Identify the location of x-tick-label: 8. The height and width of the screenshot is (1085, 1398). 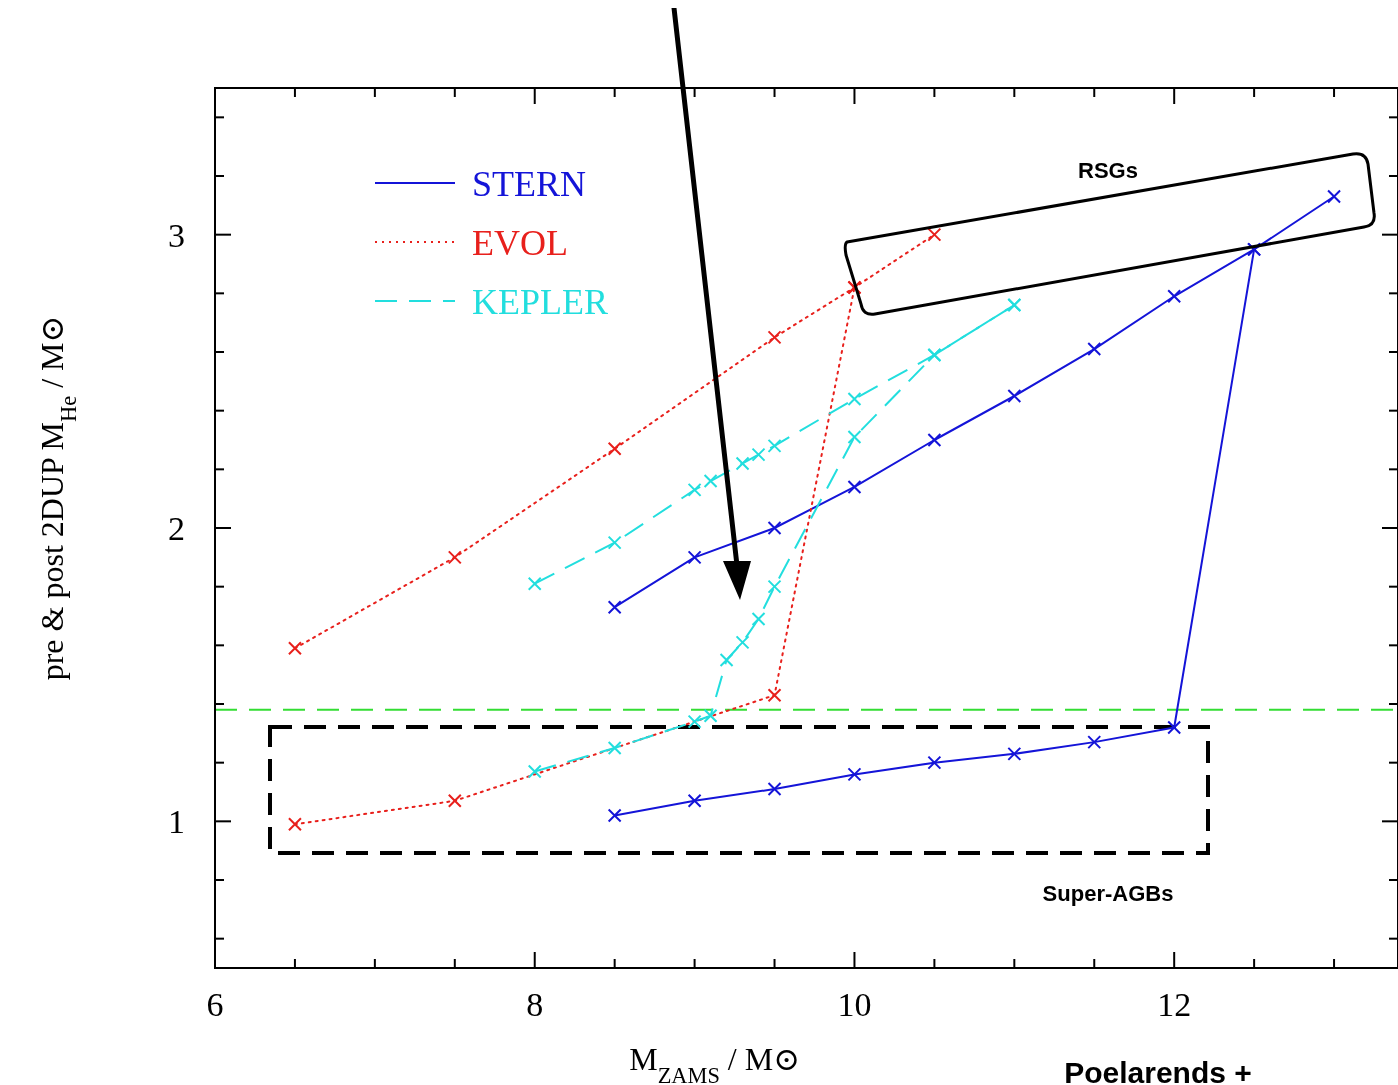
(535, 1004).